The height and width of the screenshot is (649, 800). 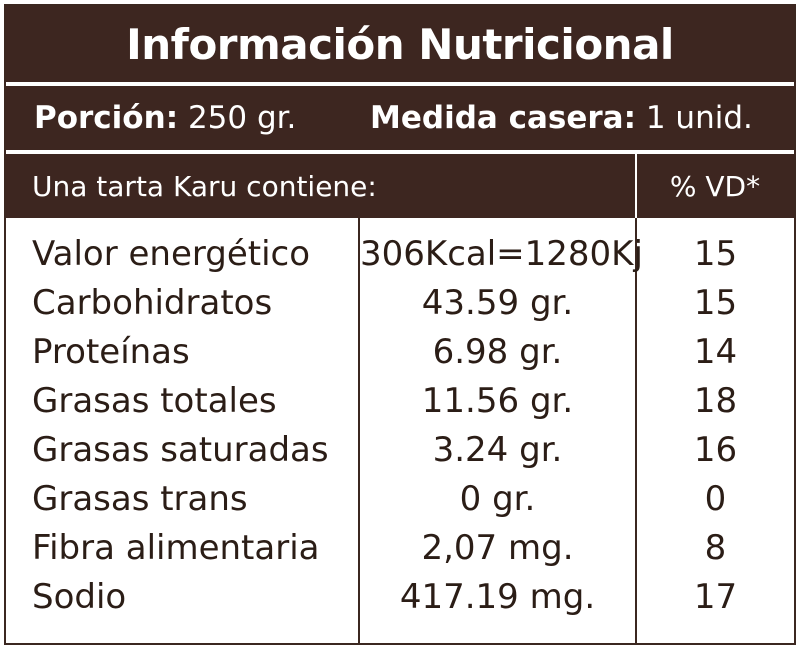 What do you see at coordinates (497, 597) in the screenshot?
I see `nutrient-amount: 417.19 mg.` at bounding box center [497, 597].